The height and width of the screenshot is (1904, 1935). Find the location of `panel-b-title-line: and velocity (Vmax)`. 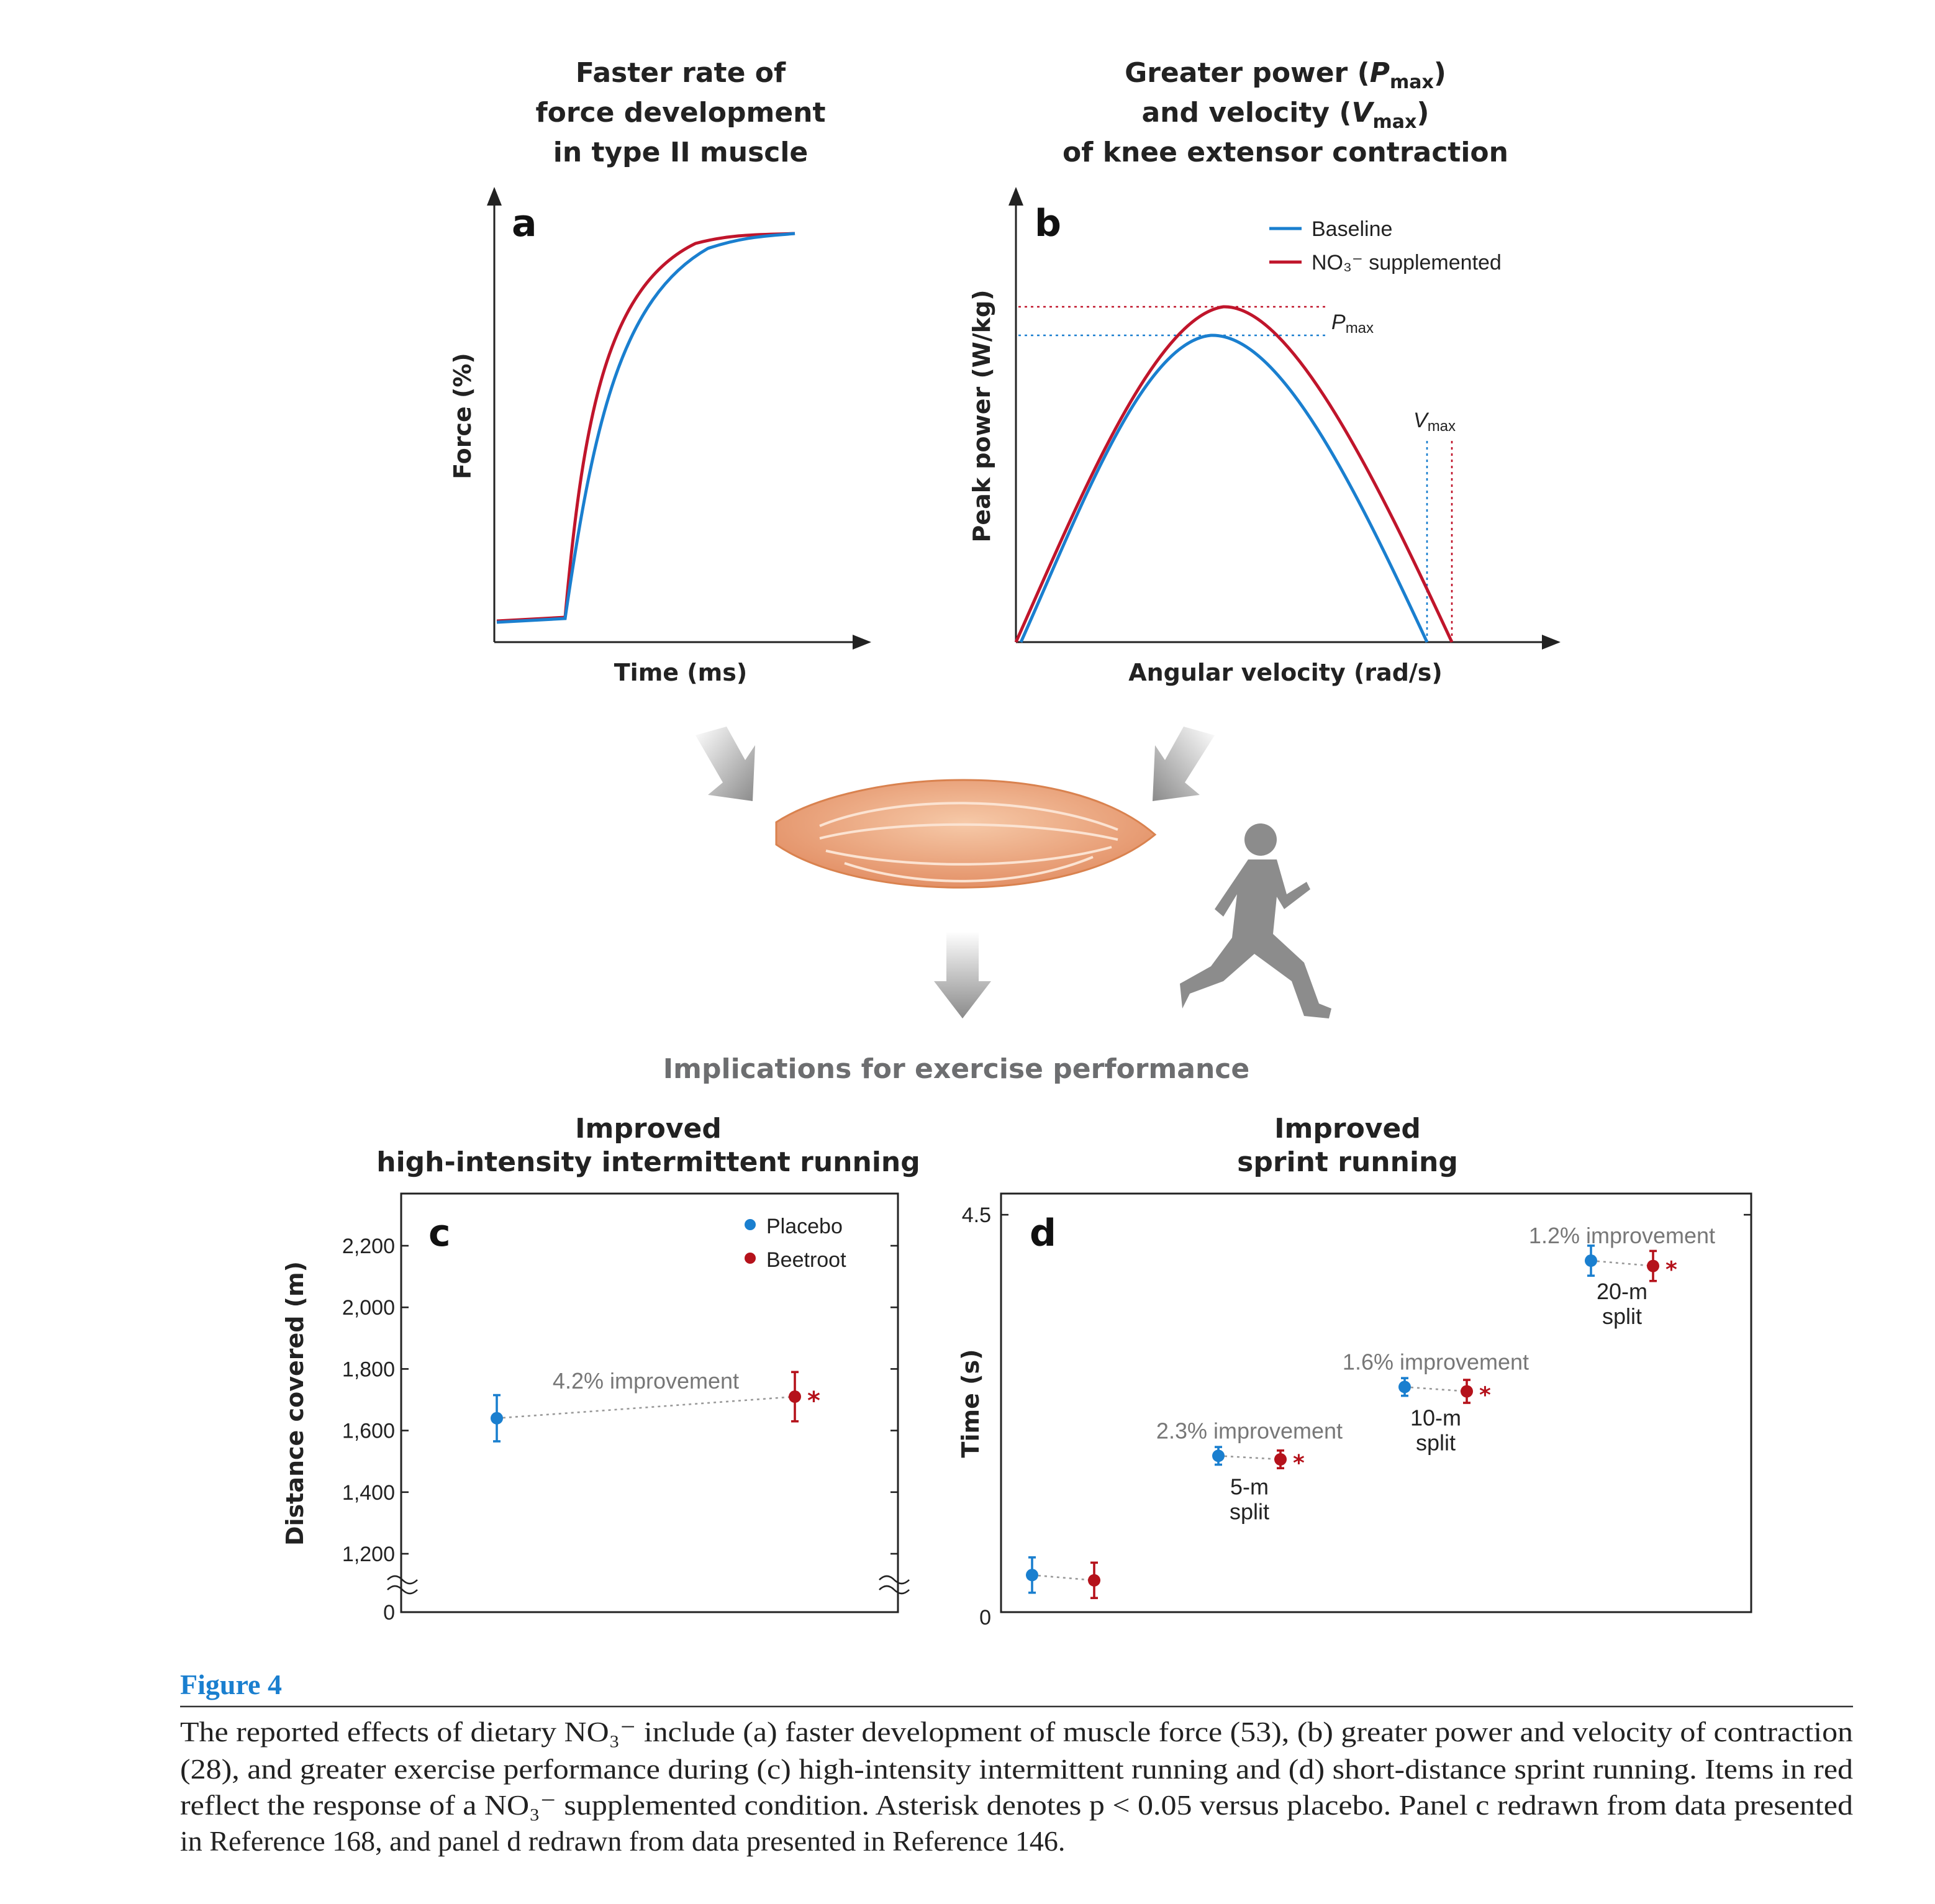

panel-b-title-line: and velocity (Vmax) is located at coordinates (1285, 115).